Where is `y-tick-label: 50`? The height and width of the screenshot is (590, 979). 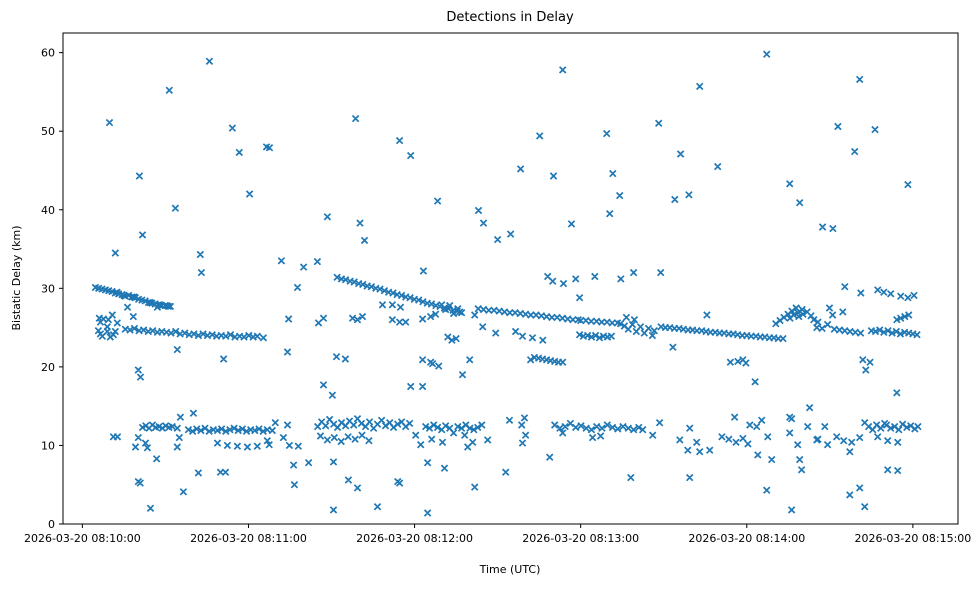
y-tick-label: 50 is located at coordinates (48, 131).